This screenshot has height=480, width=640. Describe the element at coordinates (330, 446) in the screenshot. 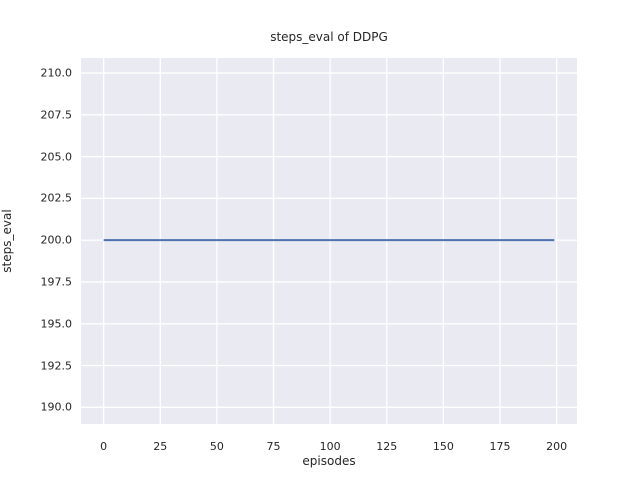

I see `x-tick-label: 100` at that location.